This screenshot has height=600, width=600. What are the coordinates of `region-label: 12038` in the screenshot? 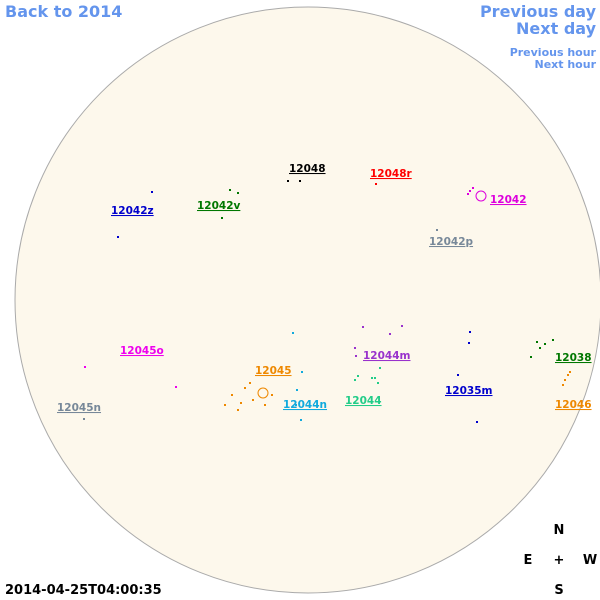 It's located at (573, 358).